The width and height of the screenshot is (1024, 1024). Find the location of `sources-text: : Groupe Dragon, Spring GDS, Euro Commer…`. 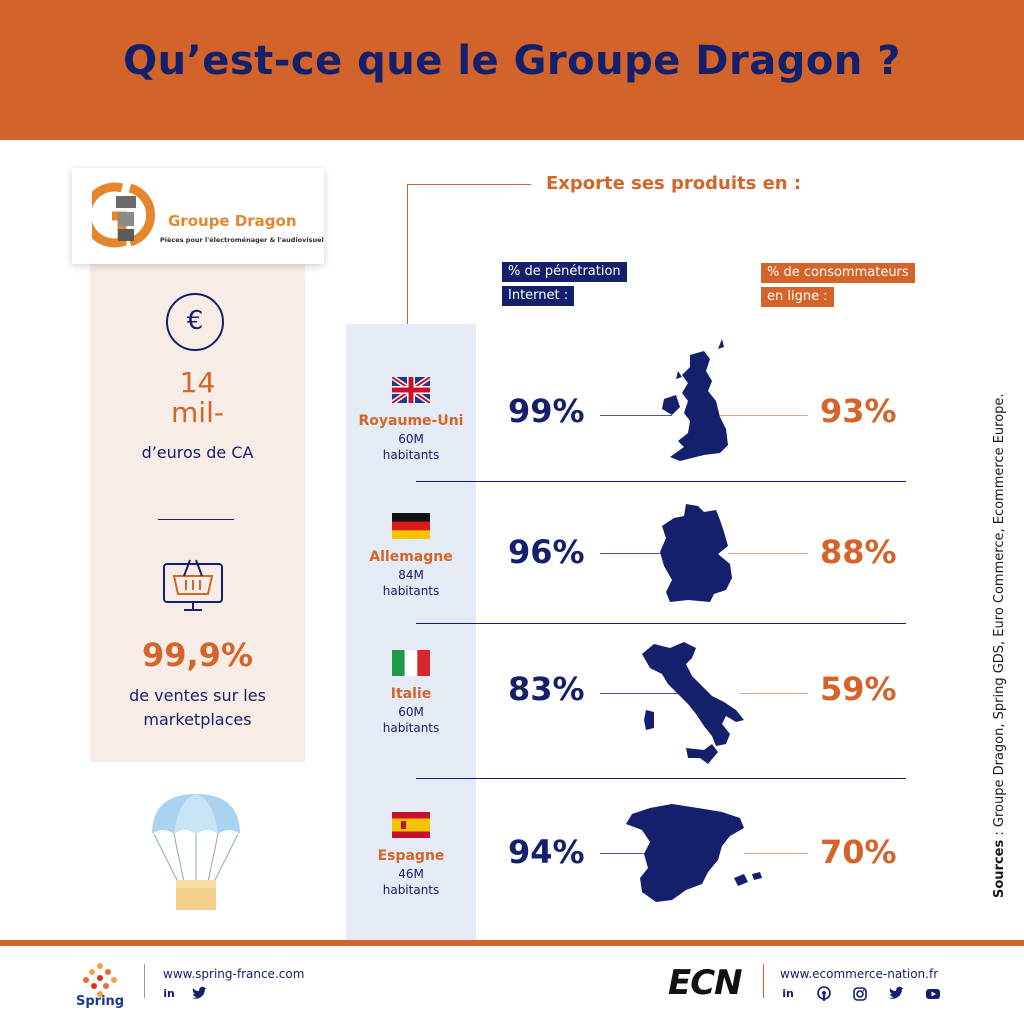

sources-text: : Groupe Dragon, Spring GDS, Euro Commer… is located at coordinates (999, 616).